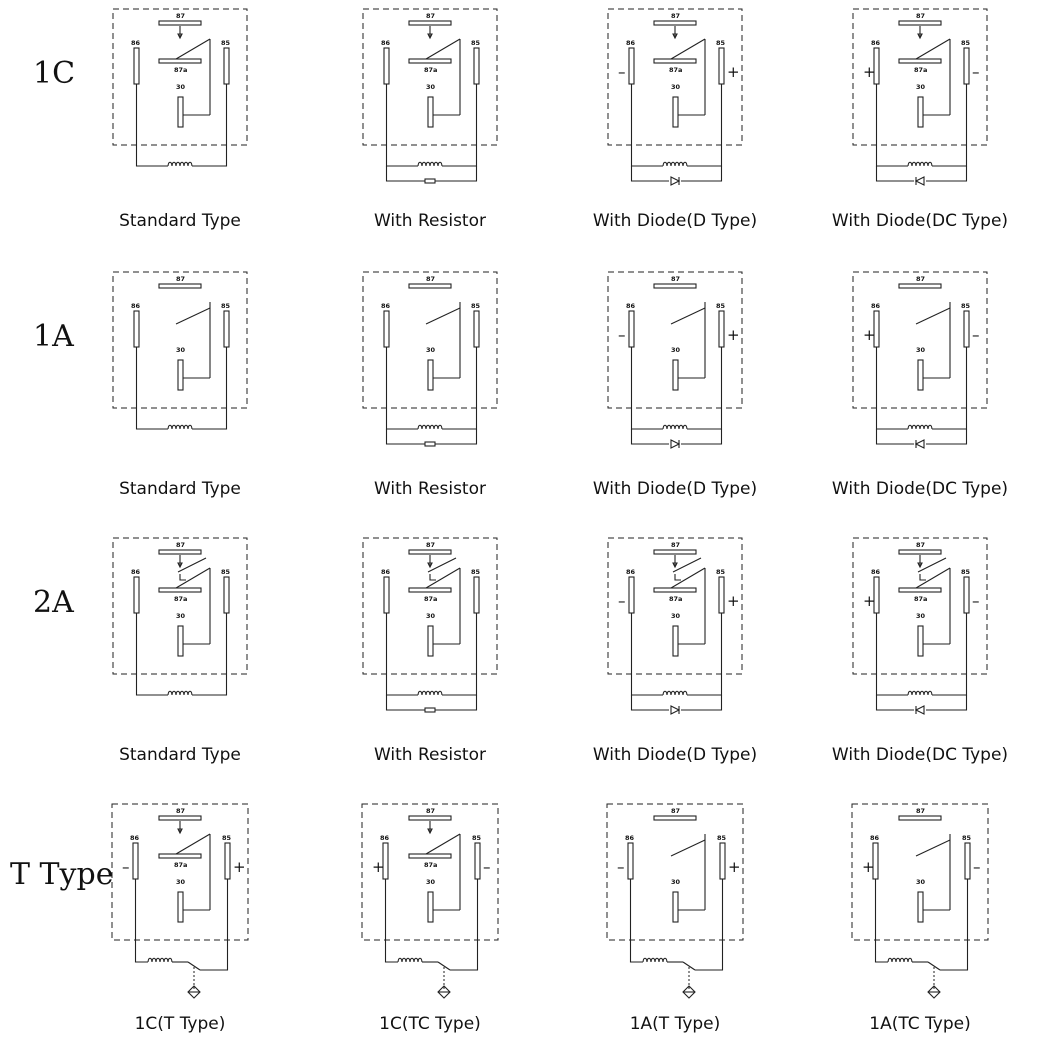 The image size is (1039, 1040). I want to click on relay-diagram-1C-4: 87 86 85 87a 30 + – With Diode(DC Type), so click(920, 119).